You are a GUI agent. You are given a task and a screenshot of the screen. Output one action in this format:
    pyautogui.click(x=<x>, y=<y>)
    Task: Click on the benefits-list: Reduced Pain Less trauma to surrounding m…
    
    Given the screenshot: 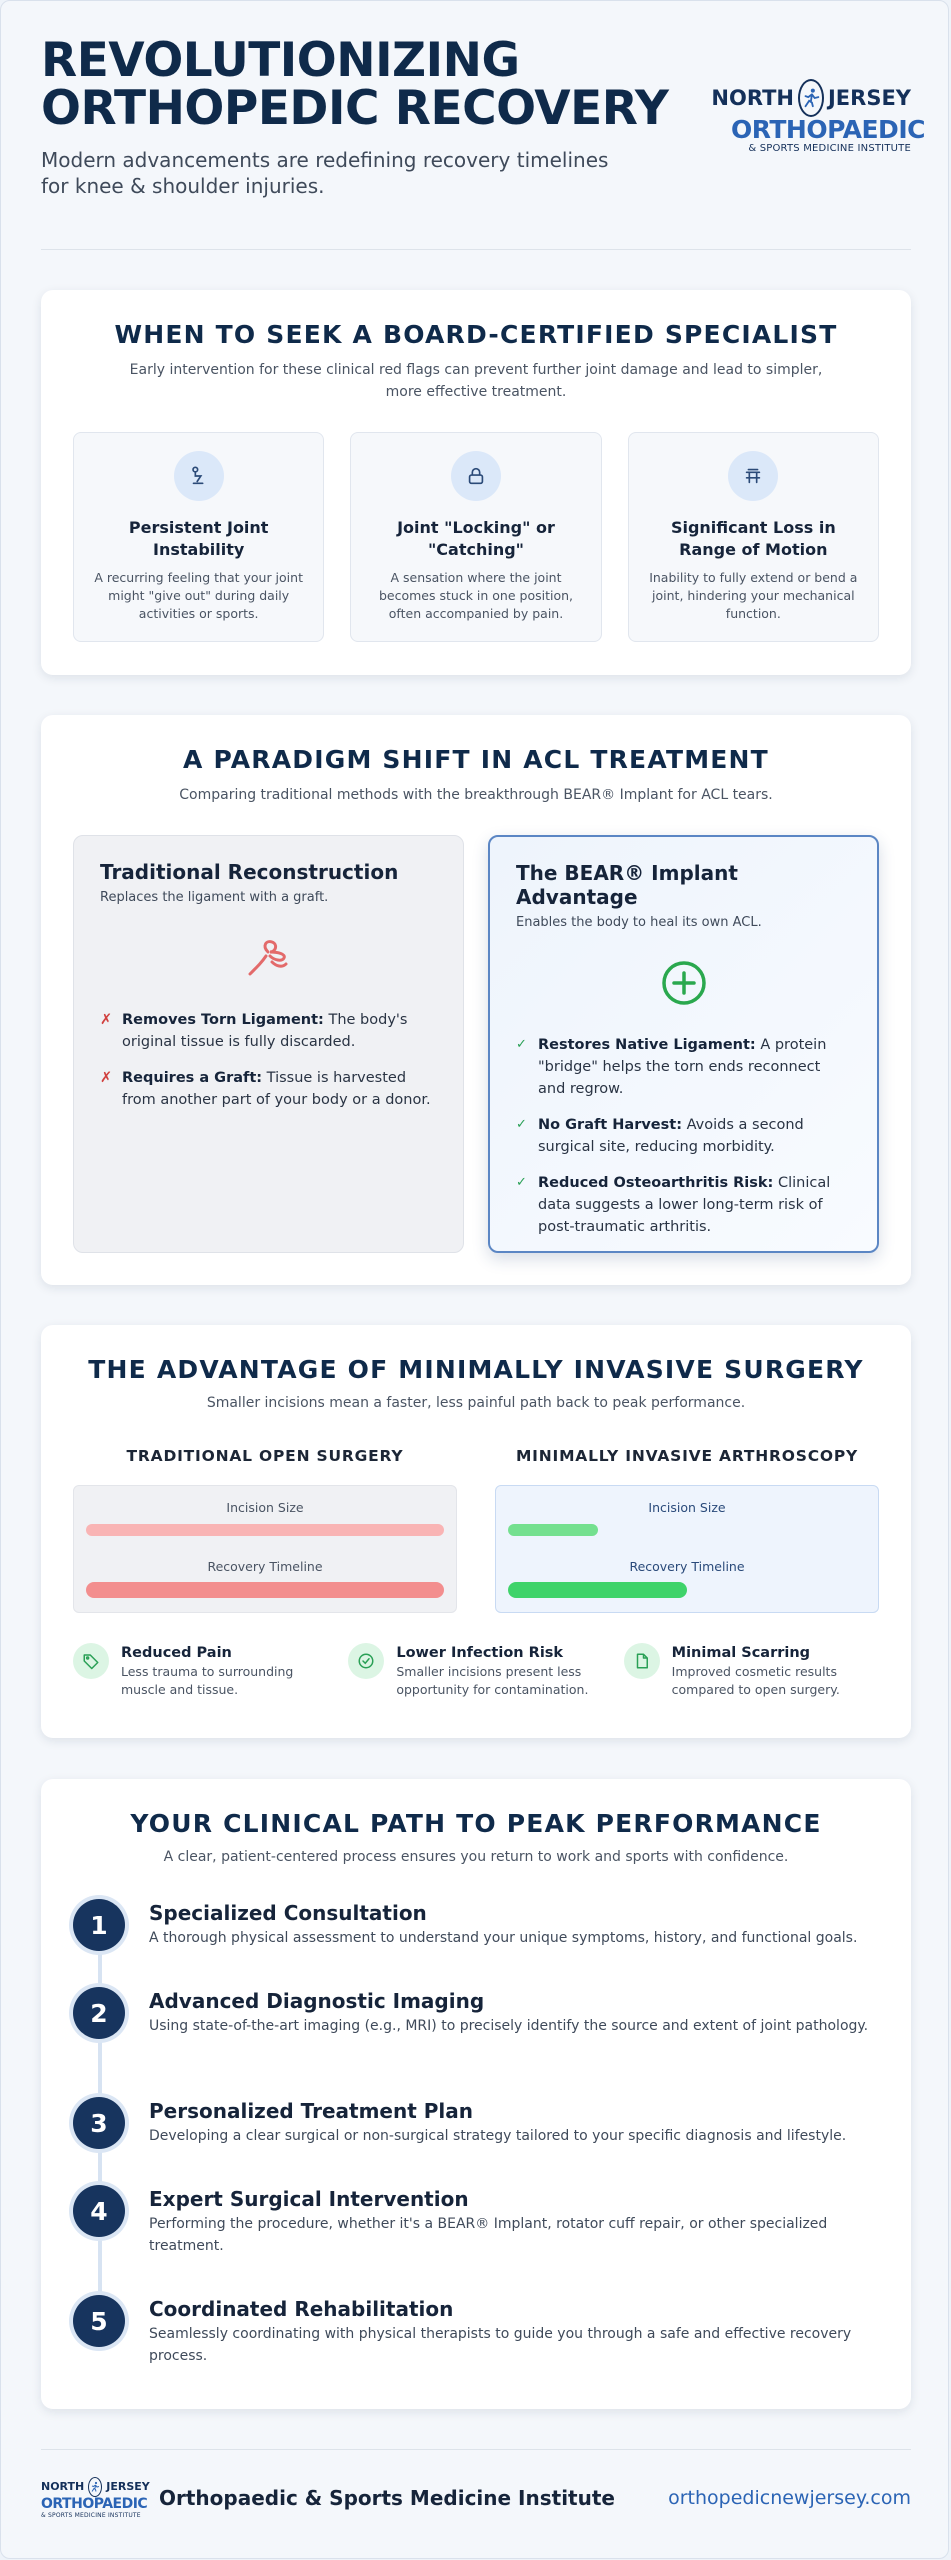 What is the action you would take?
    pyautogui.click(x=476, y=1671)
    